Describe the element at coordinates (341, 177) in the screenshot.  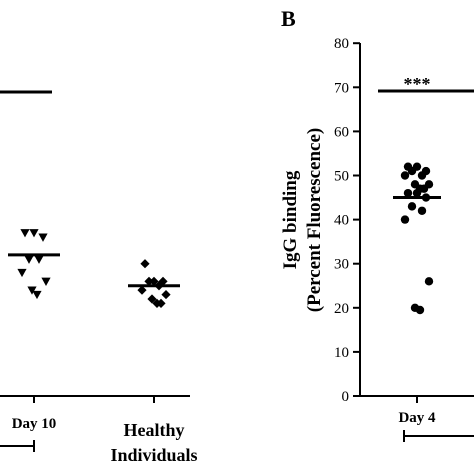
I see `y-tick-label: 50` at that location.